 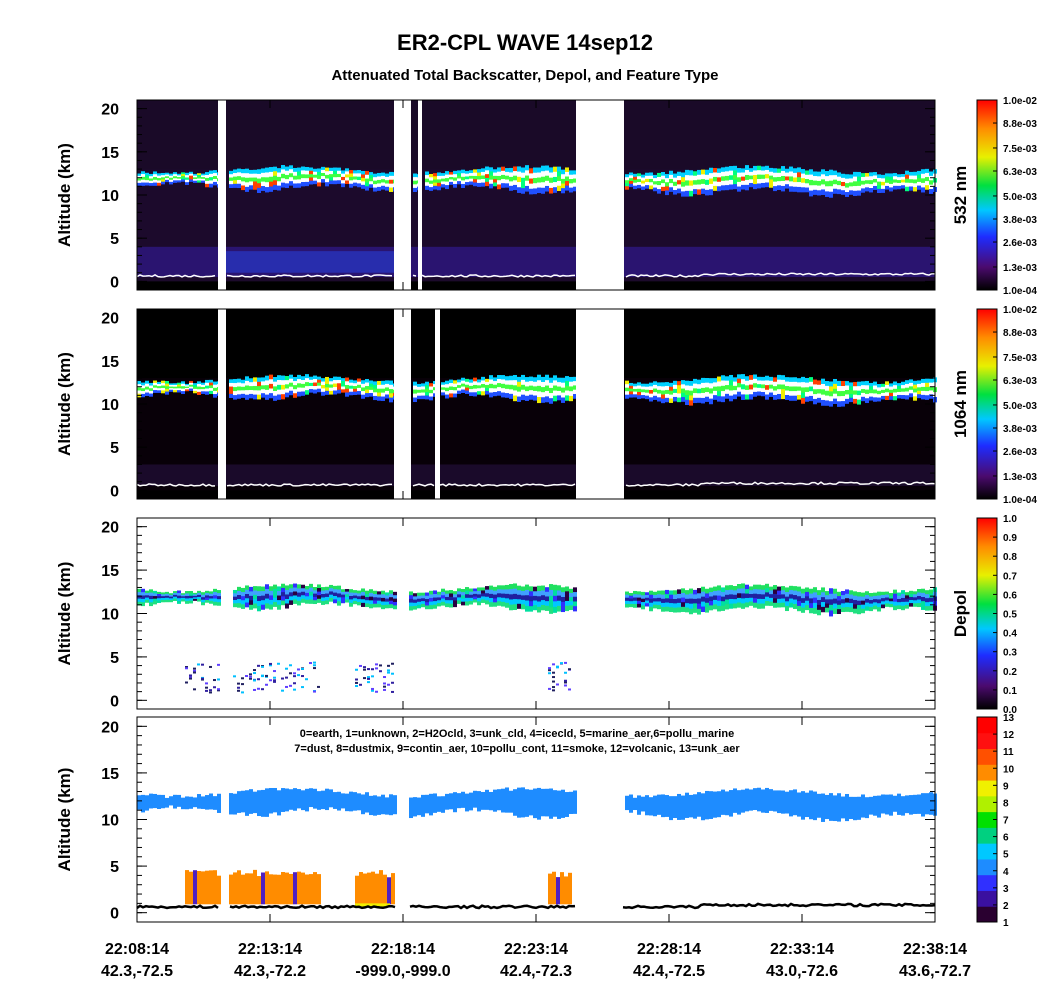 What do you see at coordinates (960, 613) in the screenshot?
I see `colorbar-label: Depol` at bounding box center [960, 613].